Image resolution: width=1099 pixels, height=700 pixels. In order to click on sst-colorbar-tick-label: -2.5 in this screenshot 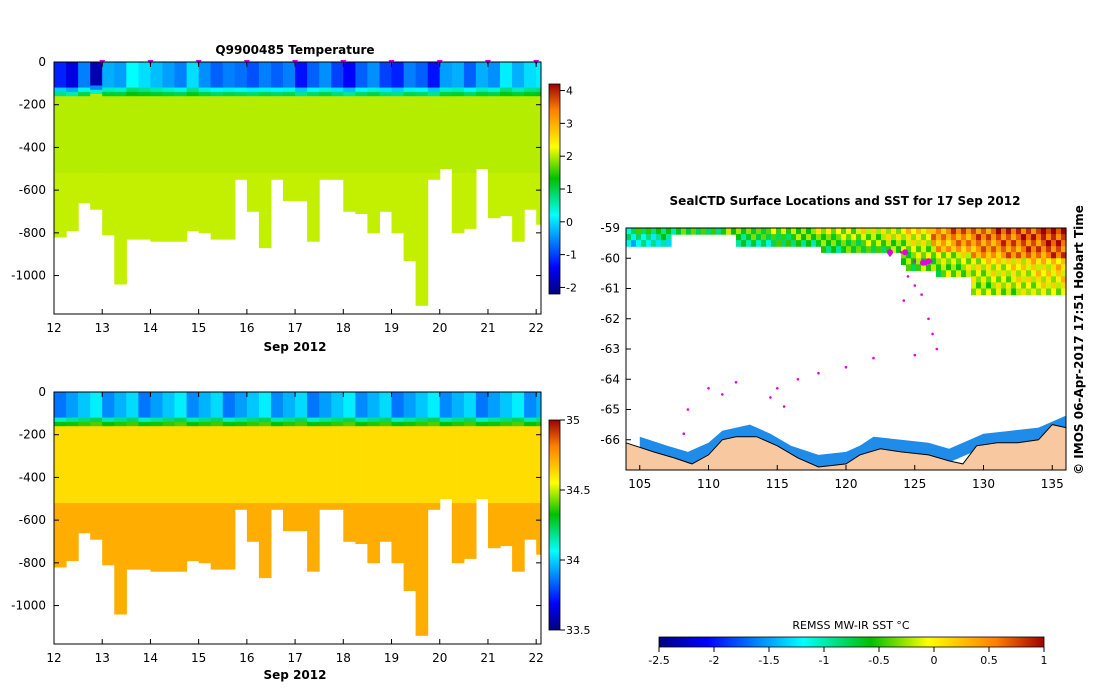, I will do `click(658, 660)`.